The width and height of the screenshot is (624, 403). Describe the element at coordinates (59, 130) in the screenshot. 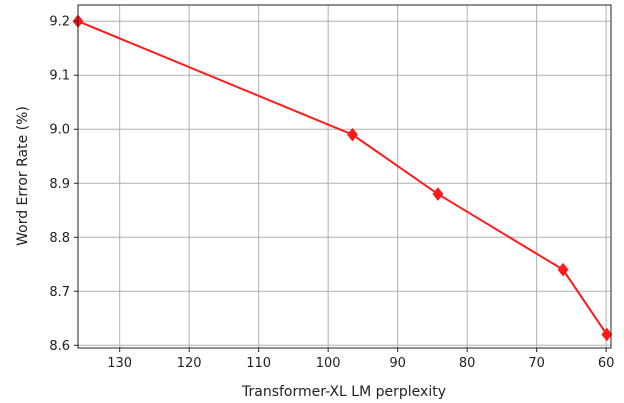

I see `y-tick-label: 9.0` at that location.